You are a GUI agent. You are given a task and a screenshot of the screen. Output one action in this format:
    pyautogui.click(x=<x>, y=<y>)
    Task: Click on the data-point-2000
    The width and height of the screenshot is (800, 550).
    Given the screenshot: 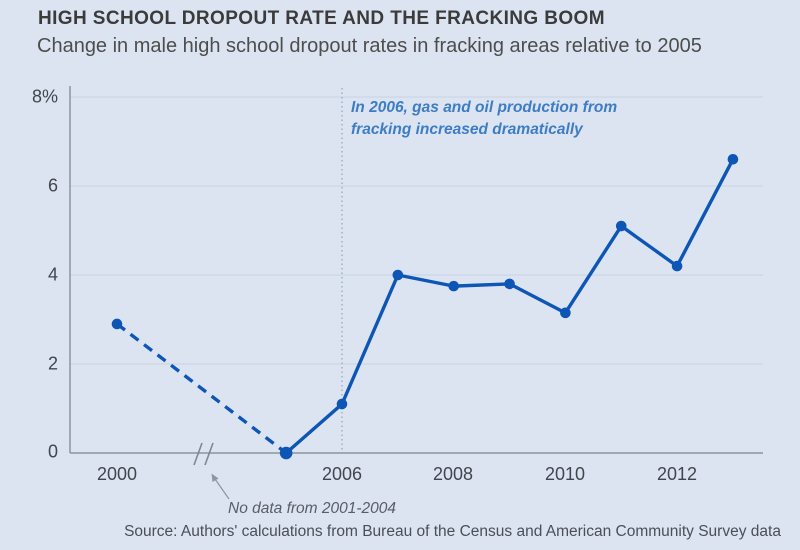 What is the action you would take?
    pyautogui.click(x=117, y=324)
    